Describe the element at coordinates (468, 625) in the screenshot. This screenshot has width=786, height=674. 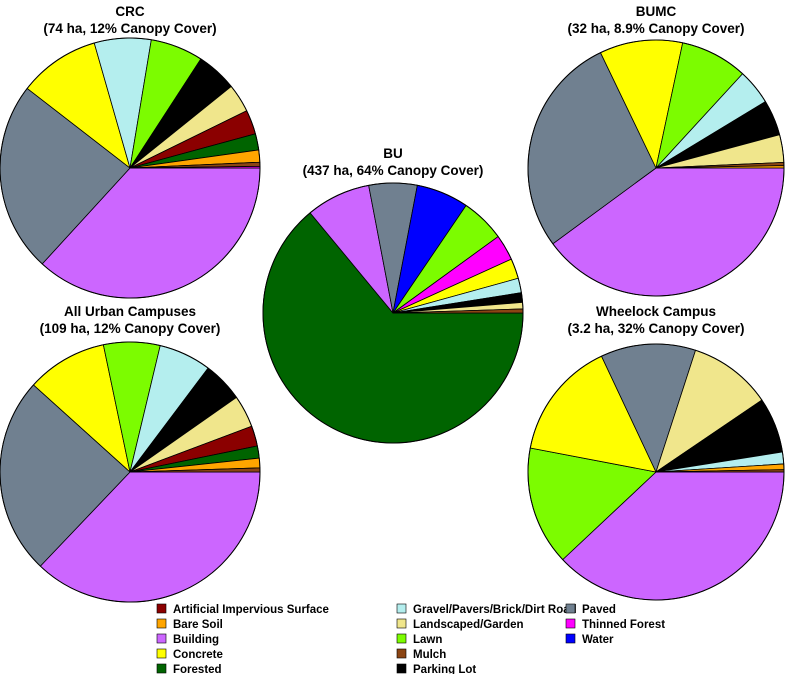
I see `legend-label-landscaped: Landscaped/Garden` at that location.